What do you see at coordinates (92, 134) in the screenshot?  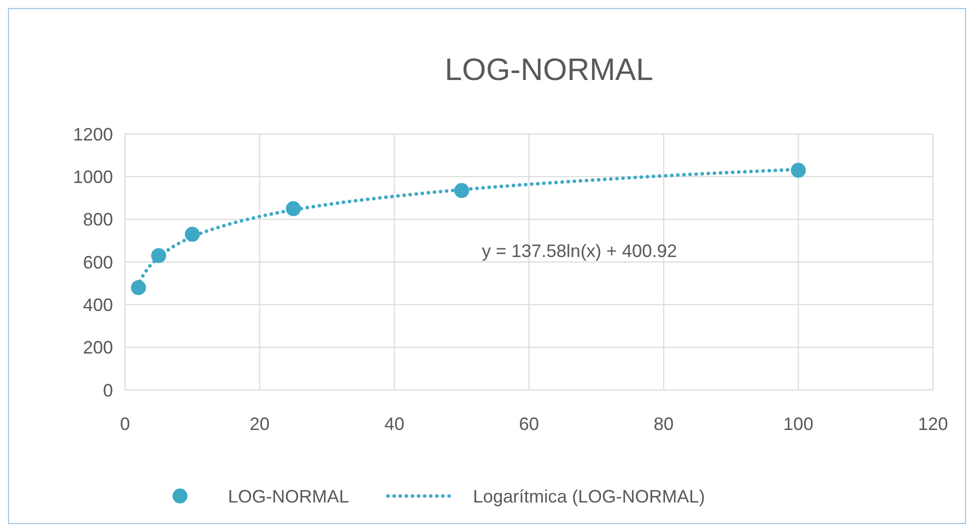 I see `y-tick-label: 1200` at bounding box center [92, 134].